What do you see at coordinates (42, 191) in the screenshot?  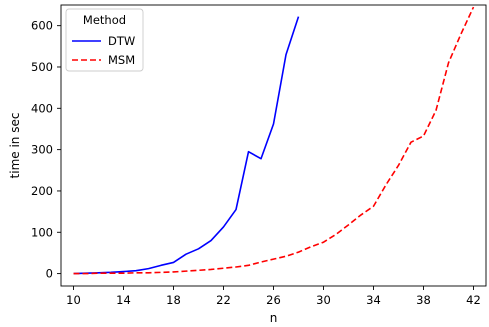 I see `y-tick-label: 200` at bounding box center [42, 191].